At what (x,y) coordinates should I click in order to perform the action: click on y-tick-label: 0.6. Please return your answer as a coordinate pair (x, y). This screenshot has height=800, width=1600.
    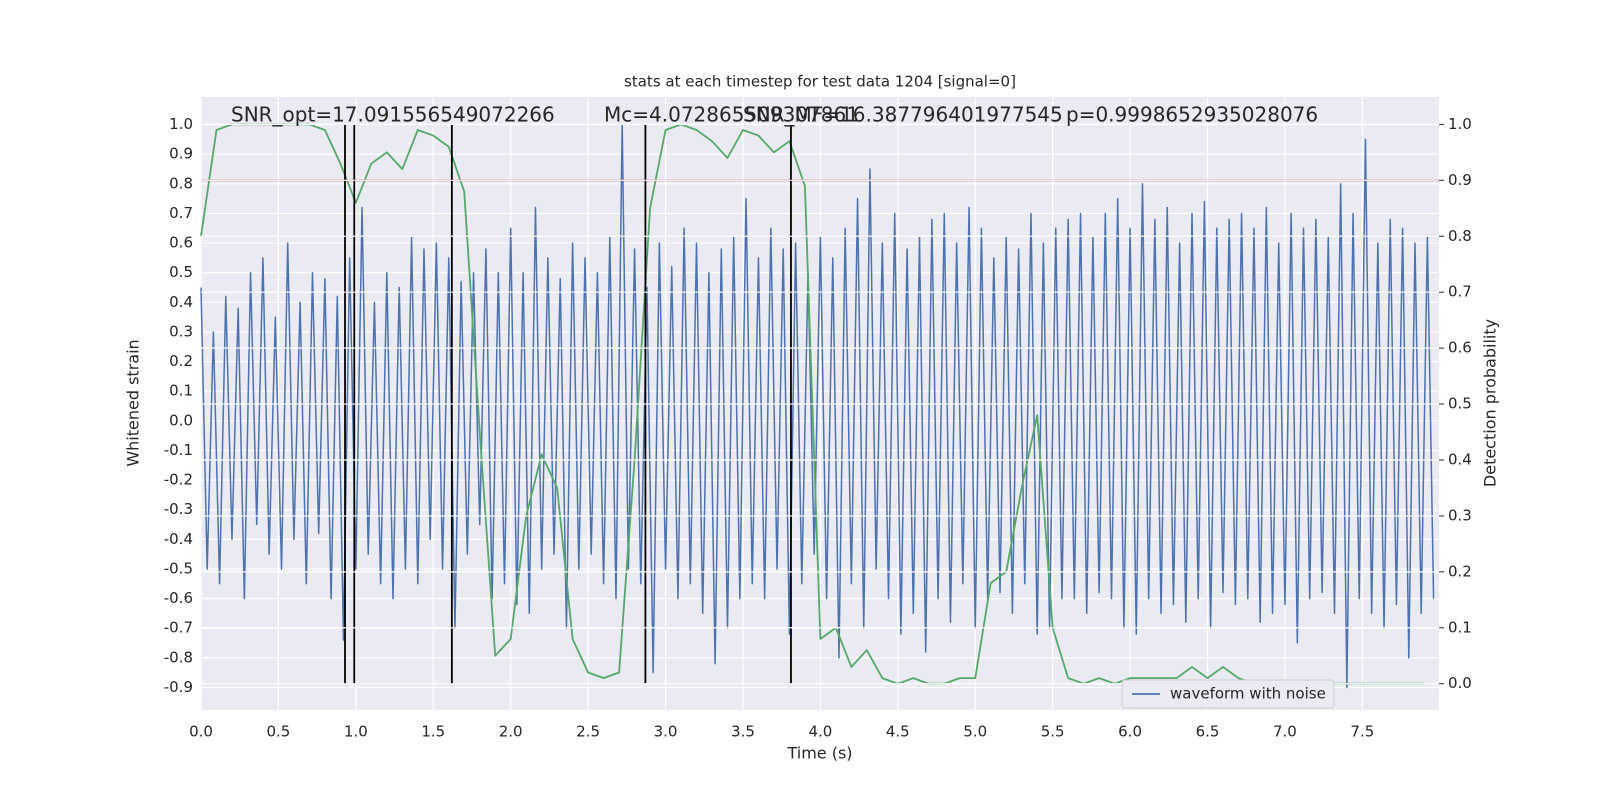
    Looking at the image, I should click on (181, 243).